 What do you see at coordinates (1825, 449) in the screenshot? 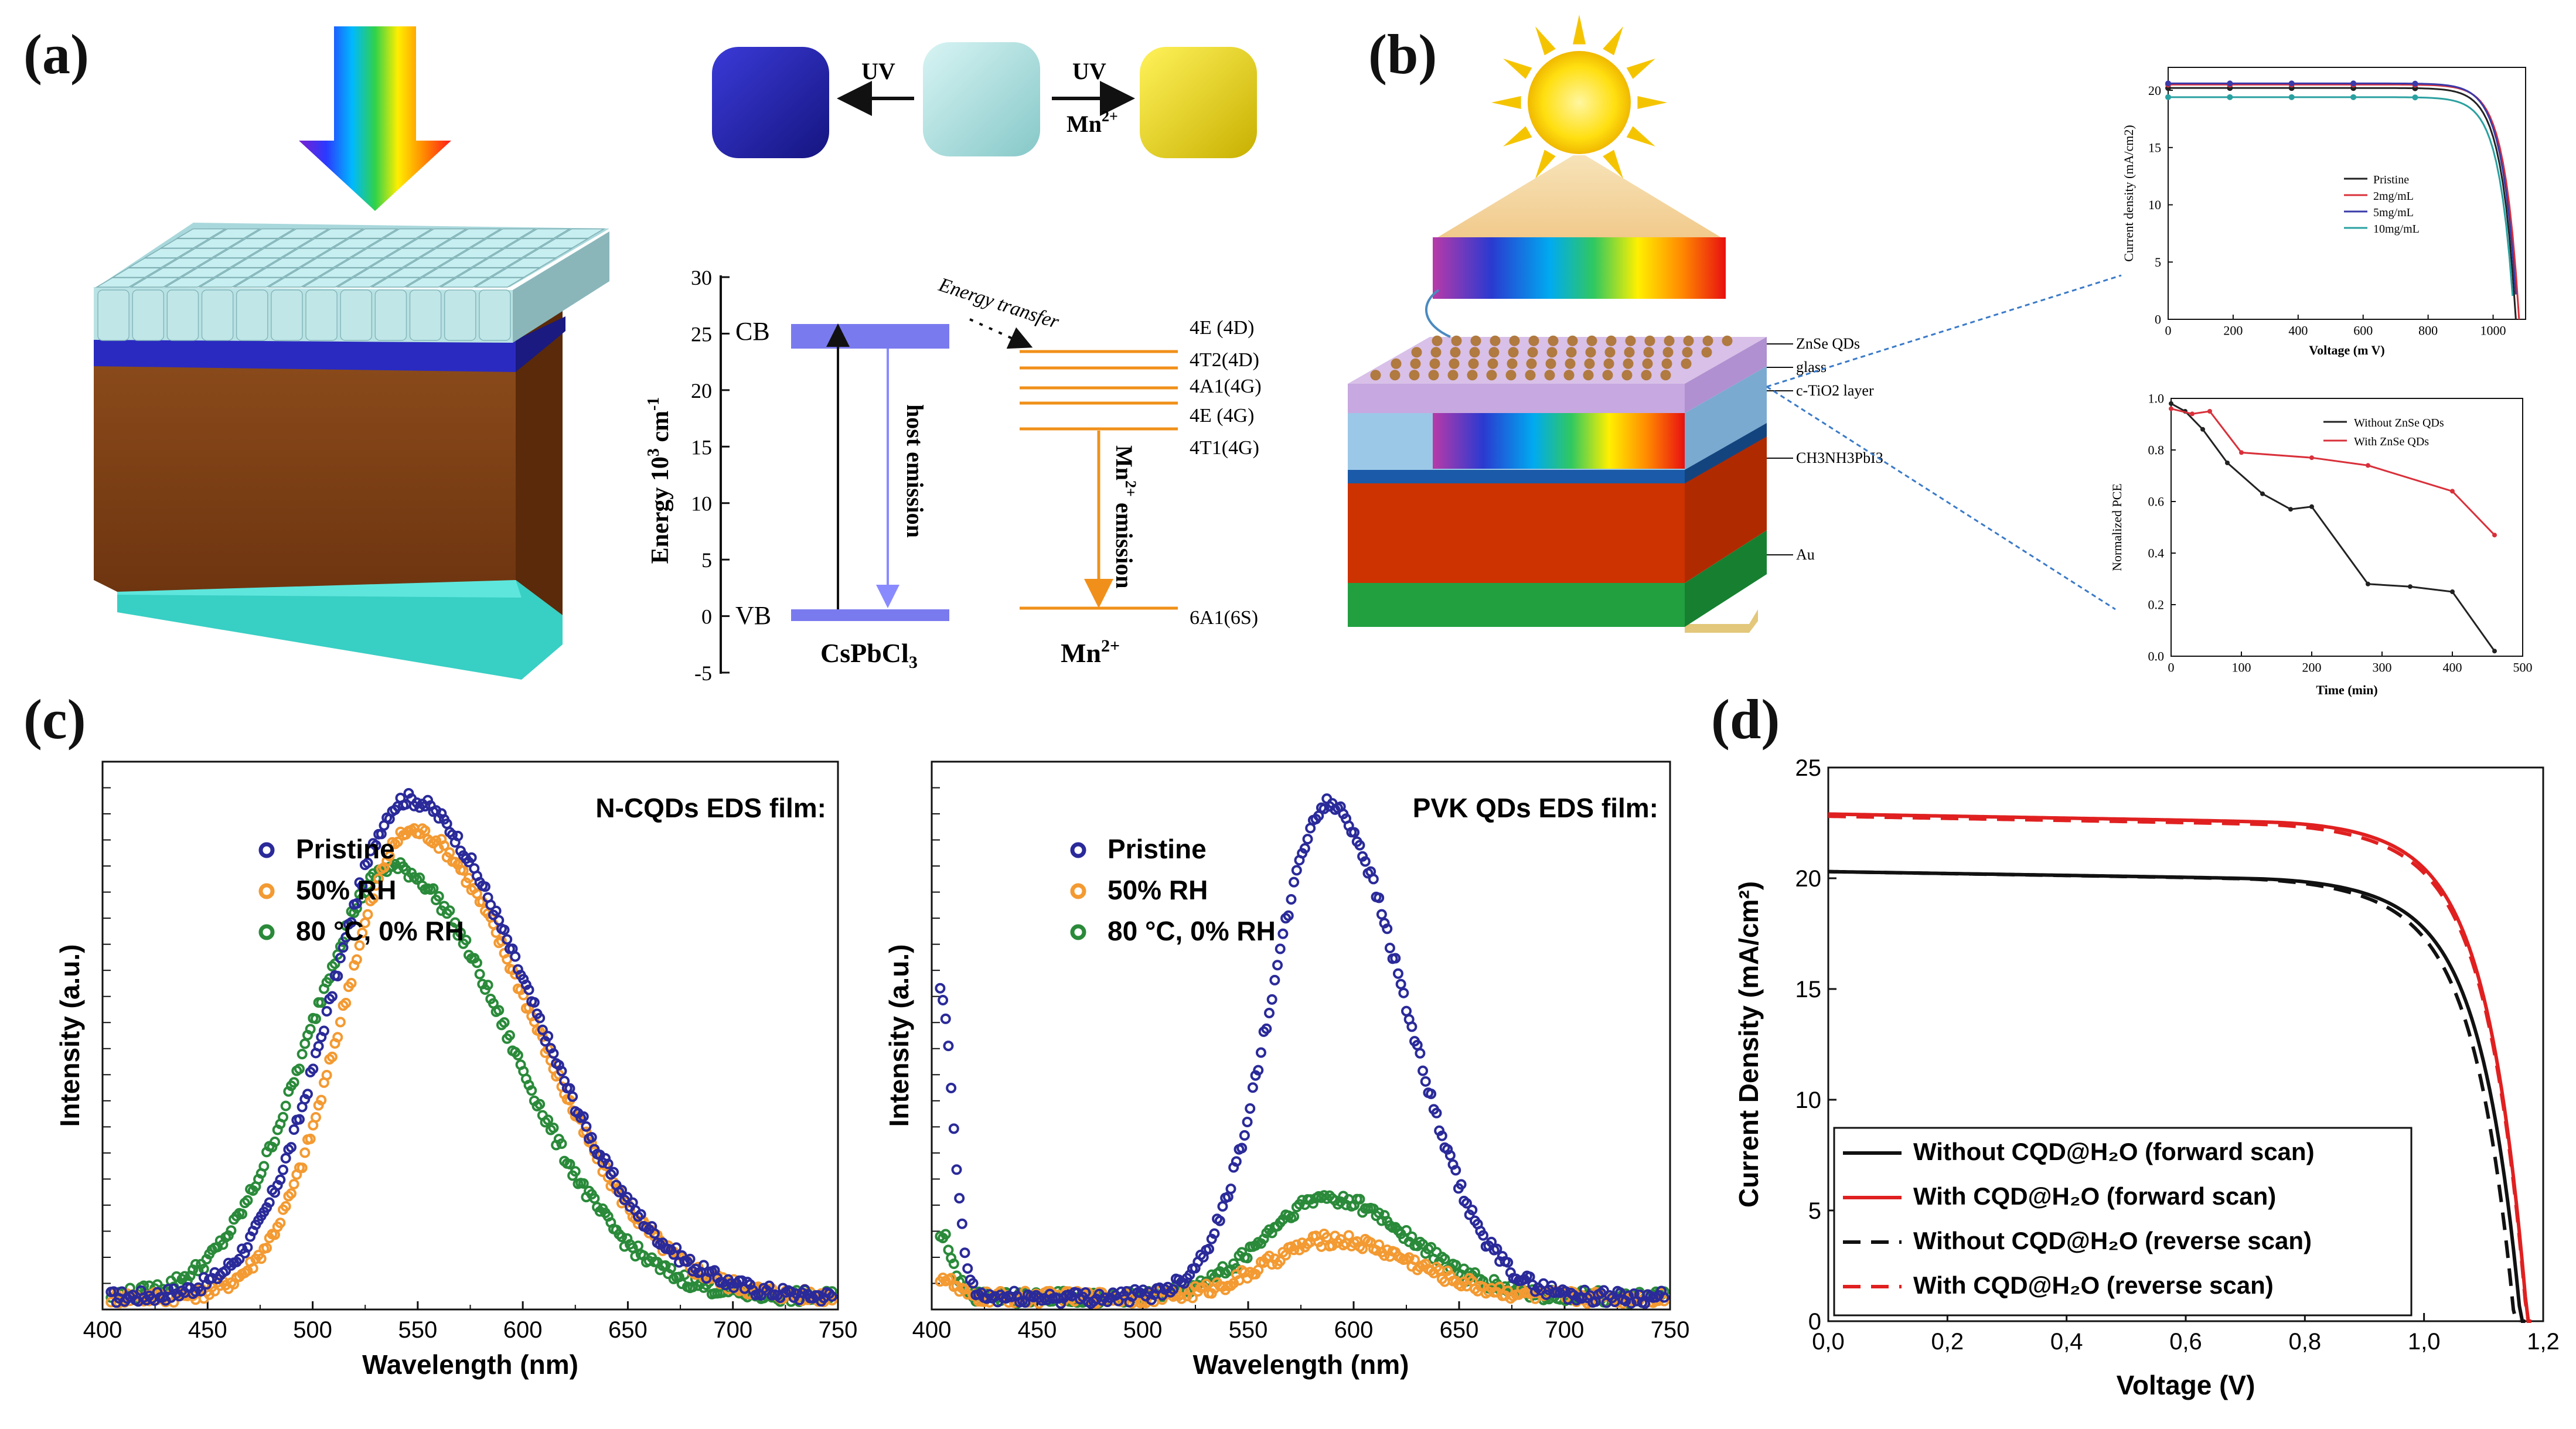
I see `layer-labels: ZnSe QDs glass c-TiO2 layer CH3NH3PbI3 Au` at bounding box center [1825, 449].